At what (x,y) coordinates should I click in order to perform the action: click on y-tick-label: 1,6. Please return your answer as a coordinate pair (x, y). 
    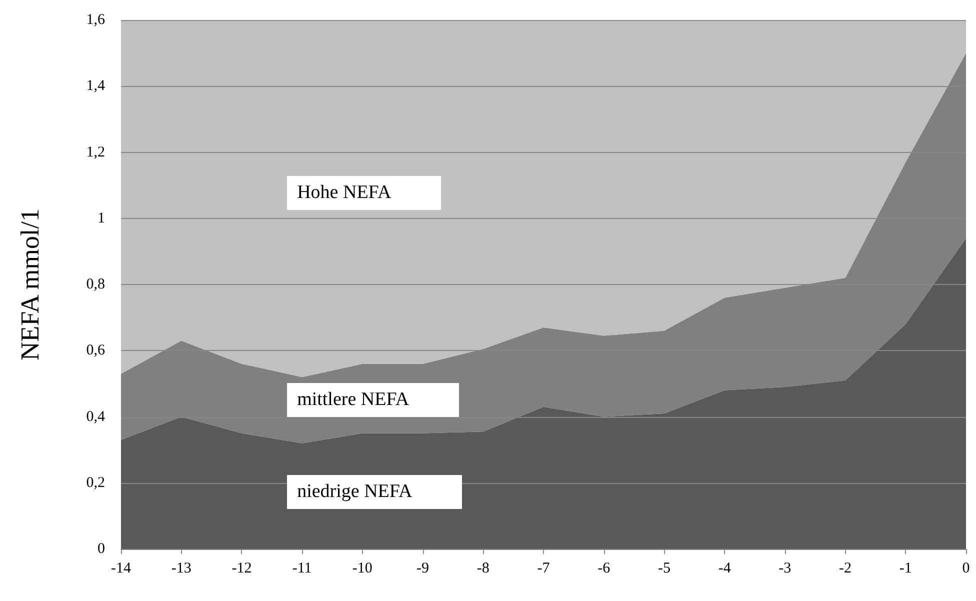
    Looking at the image, I should click on (96, 20).